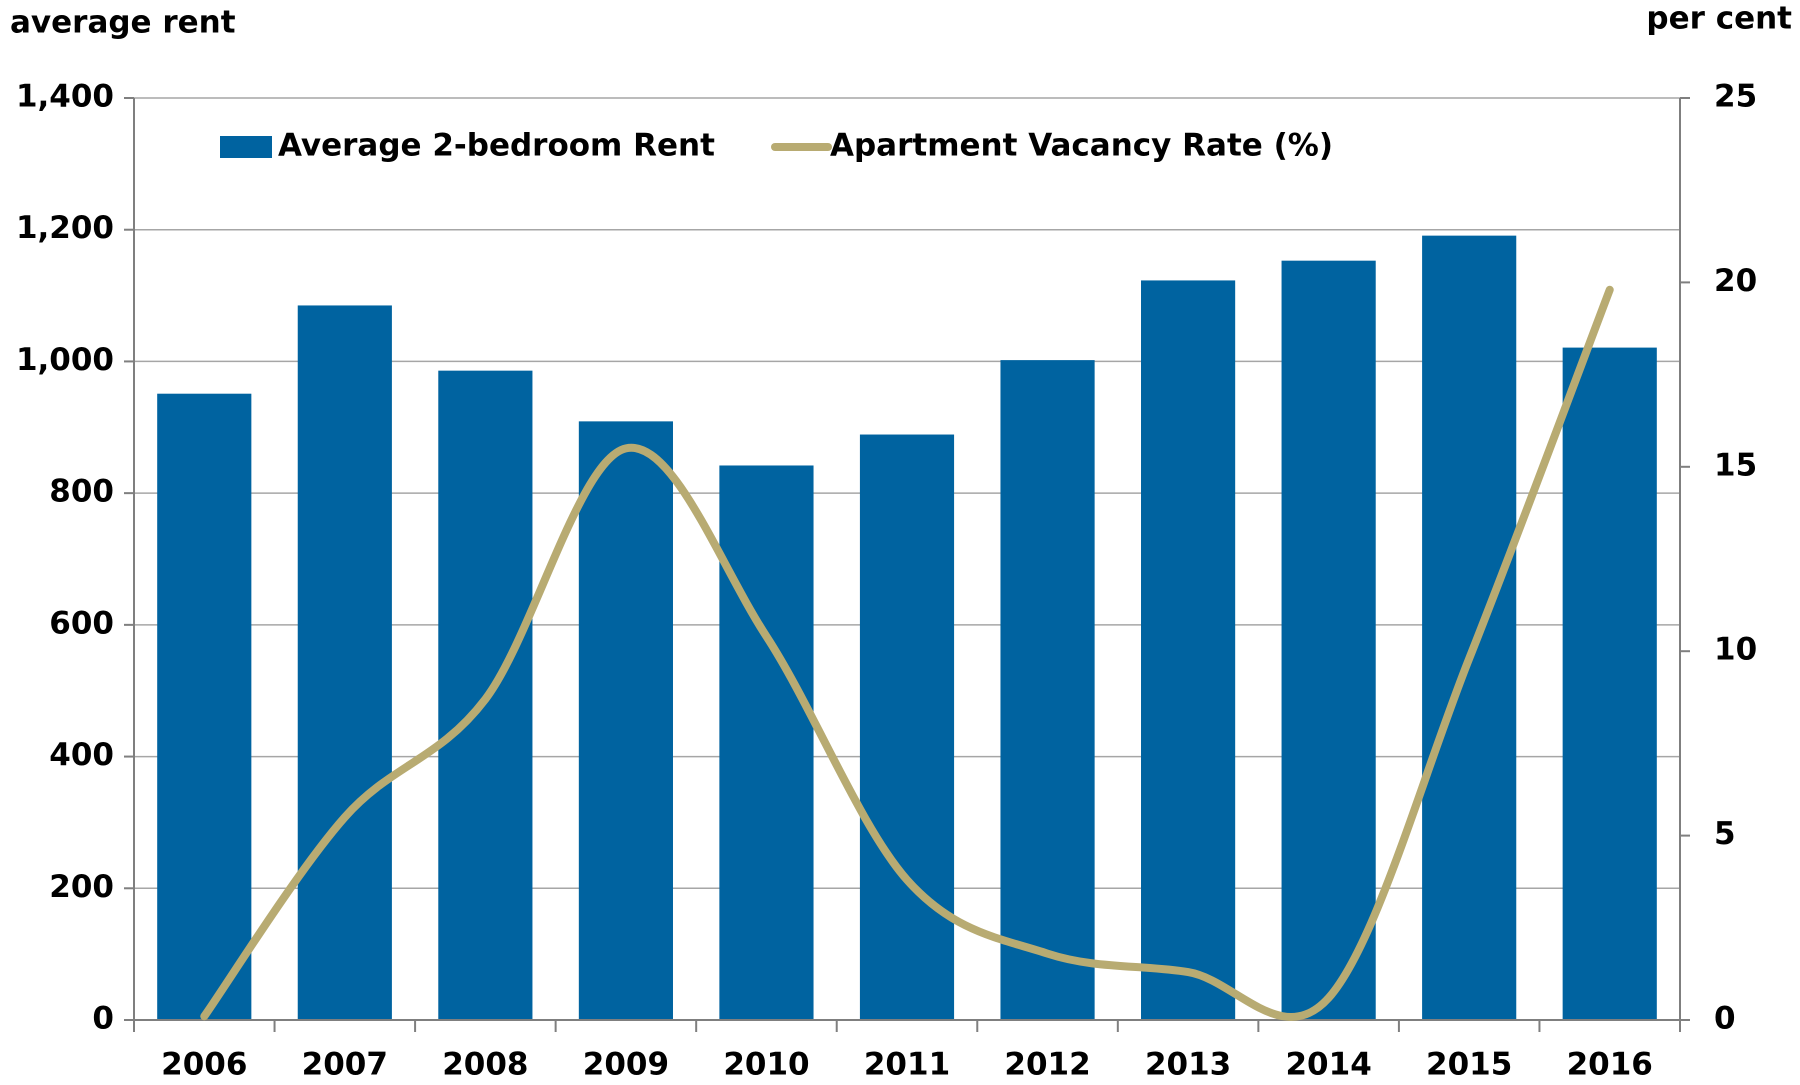  What do you see at coordinates (1725, 834) in the screenshot?
I see `y2-tick-label: 5` at bounding box center [1725, 834].